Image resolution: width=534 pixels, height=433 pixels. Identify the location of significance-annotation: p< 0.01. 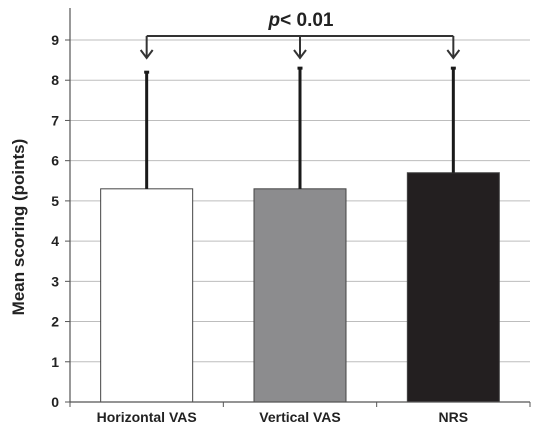
(300, 35).